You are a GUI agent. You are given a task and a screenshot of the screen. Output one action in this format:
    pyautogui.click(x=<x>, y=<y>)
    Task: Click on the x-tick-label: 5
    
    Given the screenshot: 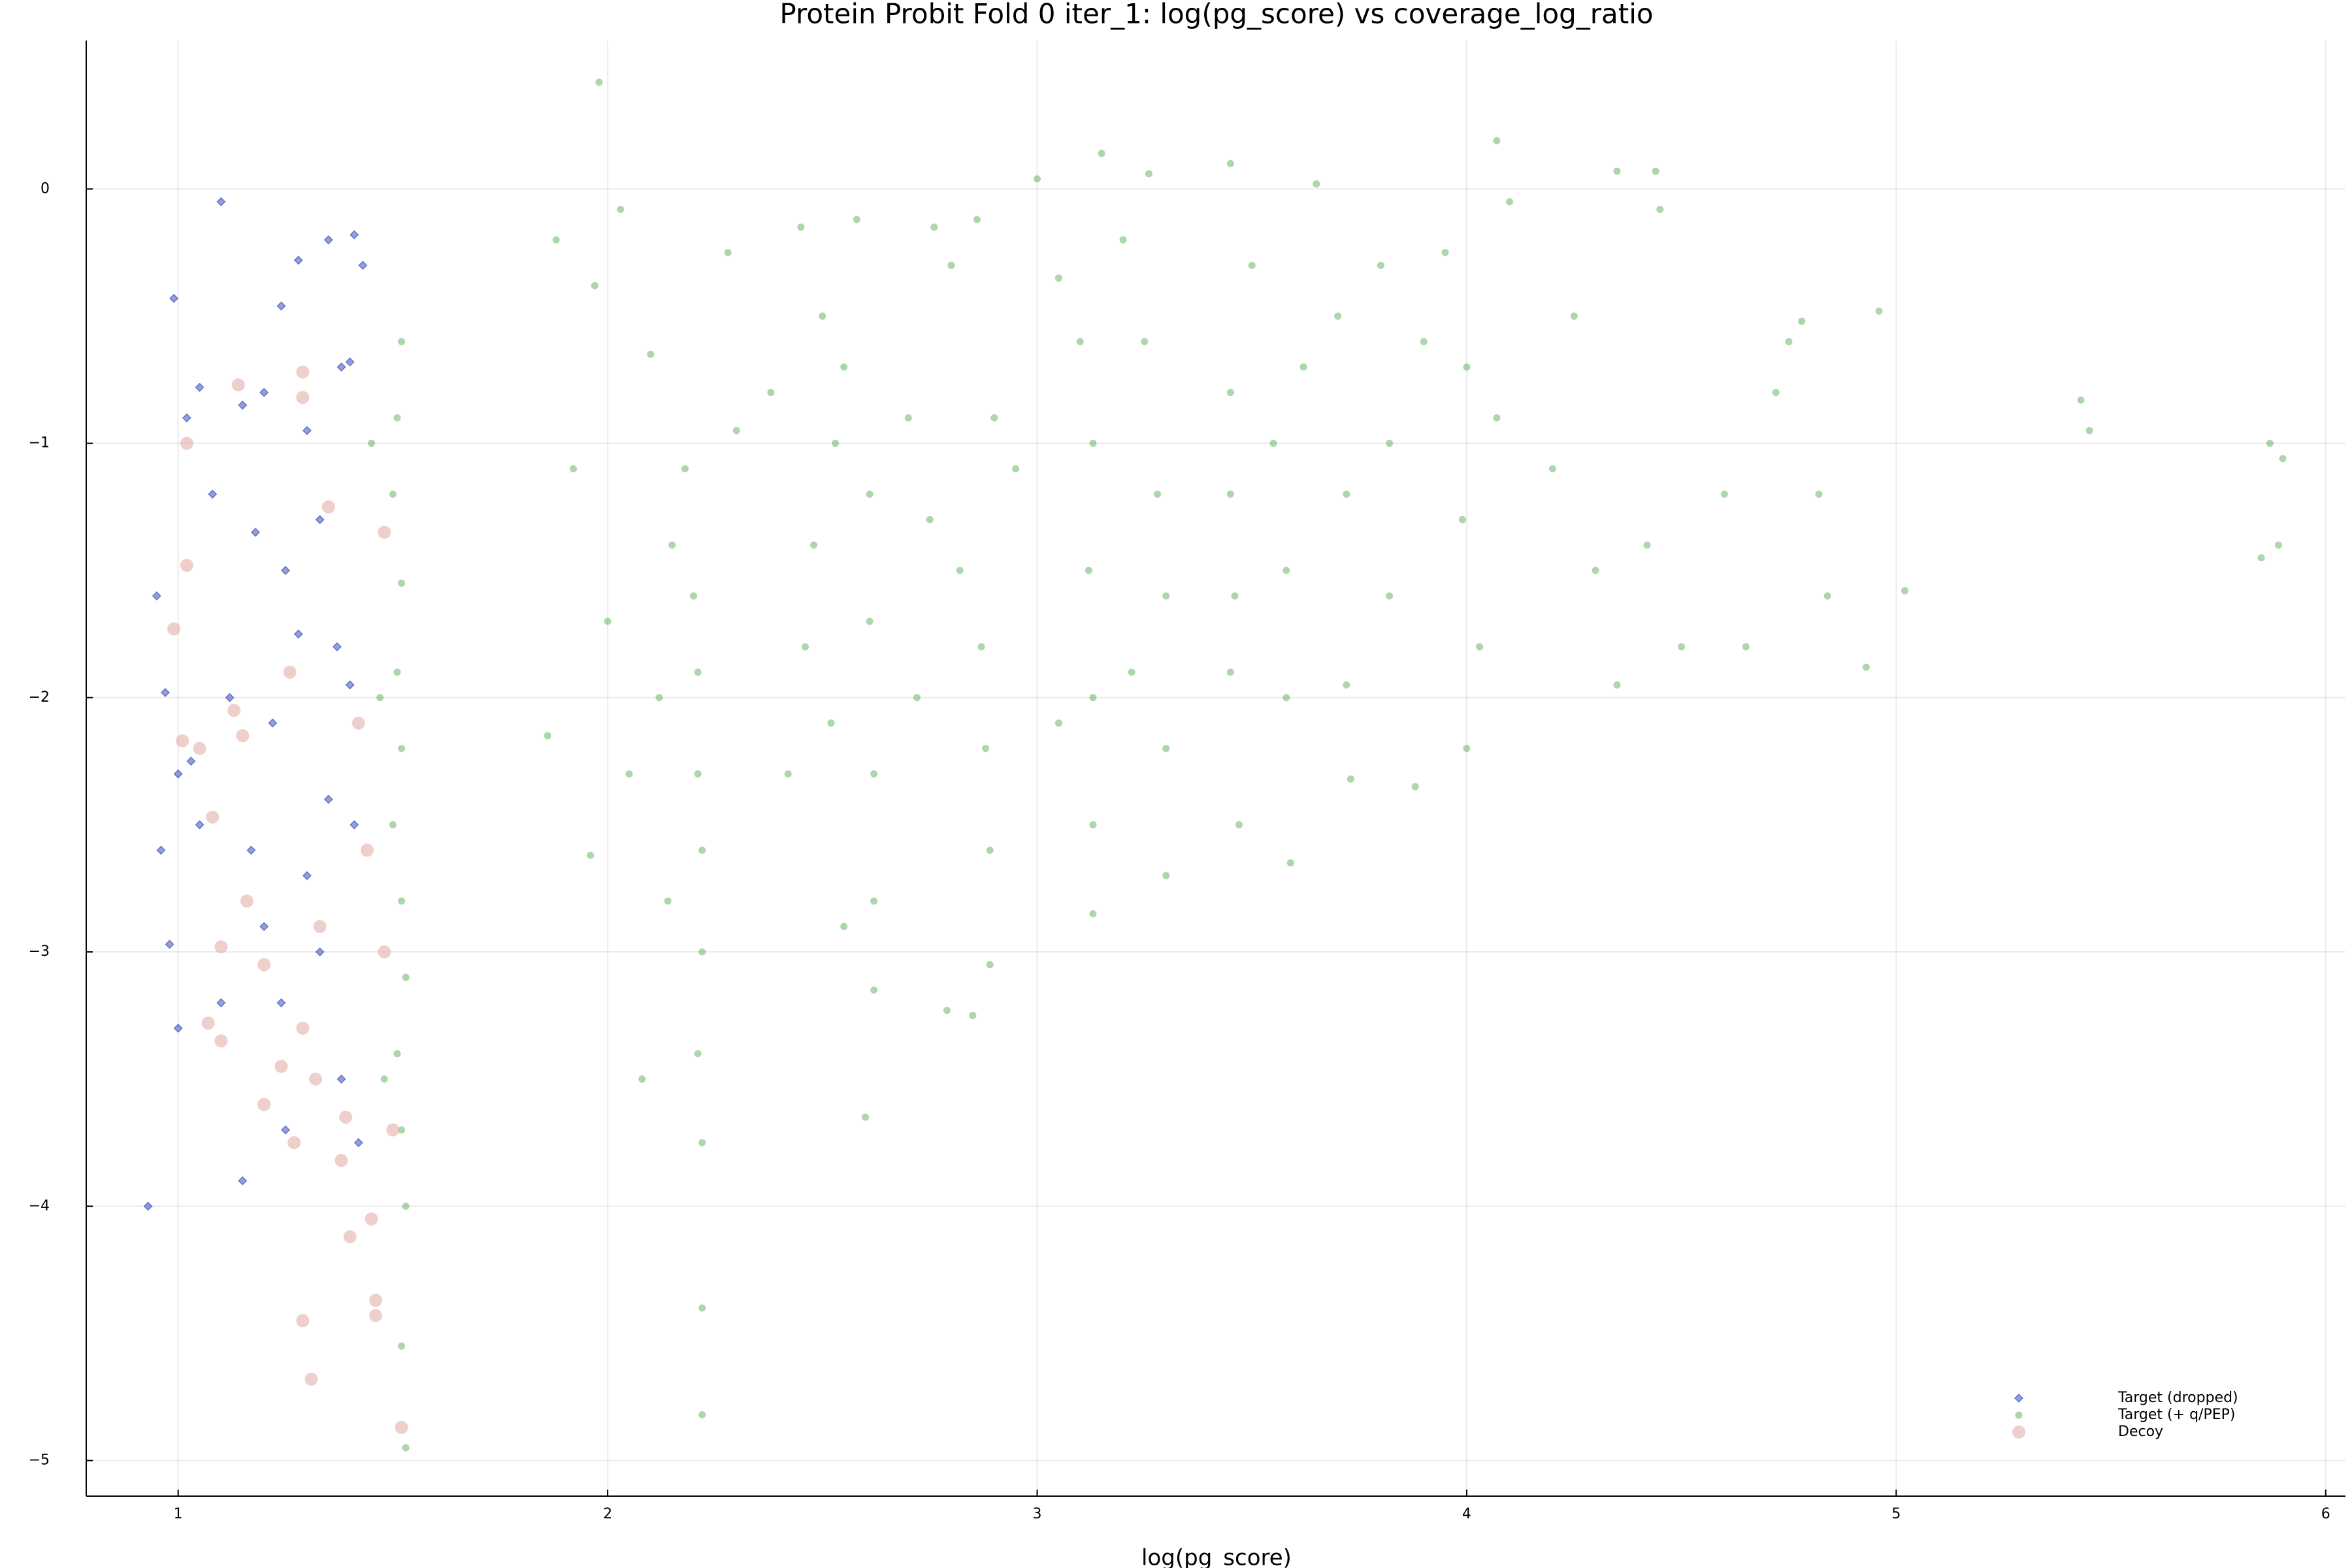 What is the action you would take?
    pyautogui.click(x=1896, y=1514)
    